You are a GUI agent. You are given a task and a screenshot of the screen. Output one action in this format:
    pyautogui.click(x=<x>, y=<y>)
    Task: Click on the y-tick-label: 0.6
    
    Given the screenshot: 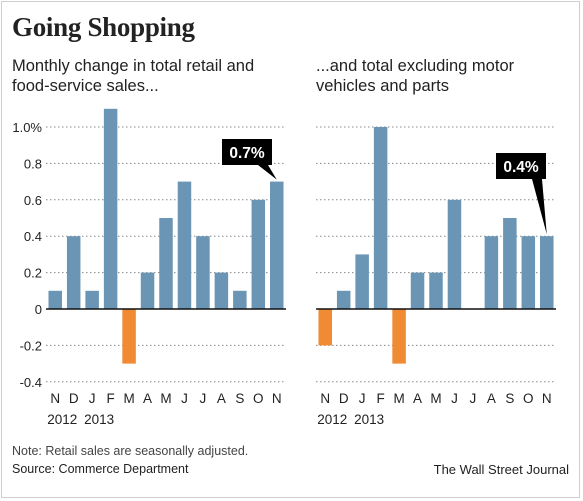 What is the action you would take?
    pyautogui.click(x=33, y=200)
    